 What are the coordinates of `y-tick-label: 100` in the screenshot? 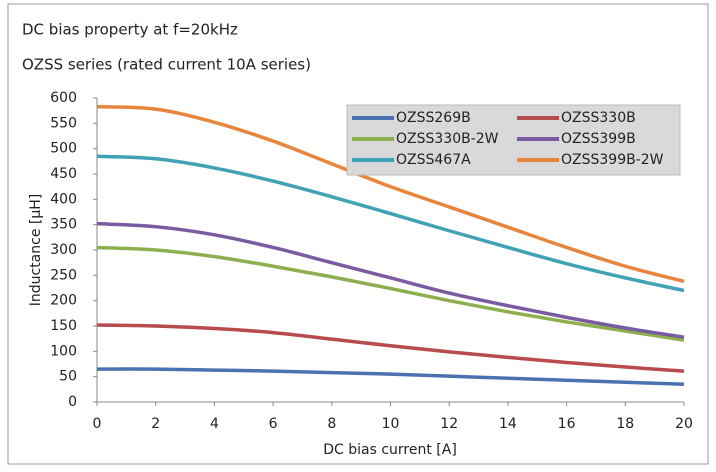 It's located at (63, 351).